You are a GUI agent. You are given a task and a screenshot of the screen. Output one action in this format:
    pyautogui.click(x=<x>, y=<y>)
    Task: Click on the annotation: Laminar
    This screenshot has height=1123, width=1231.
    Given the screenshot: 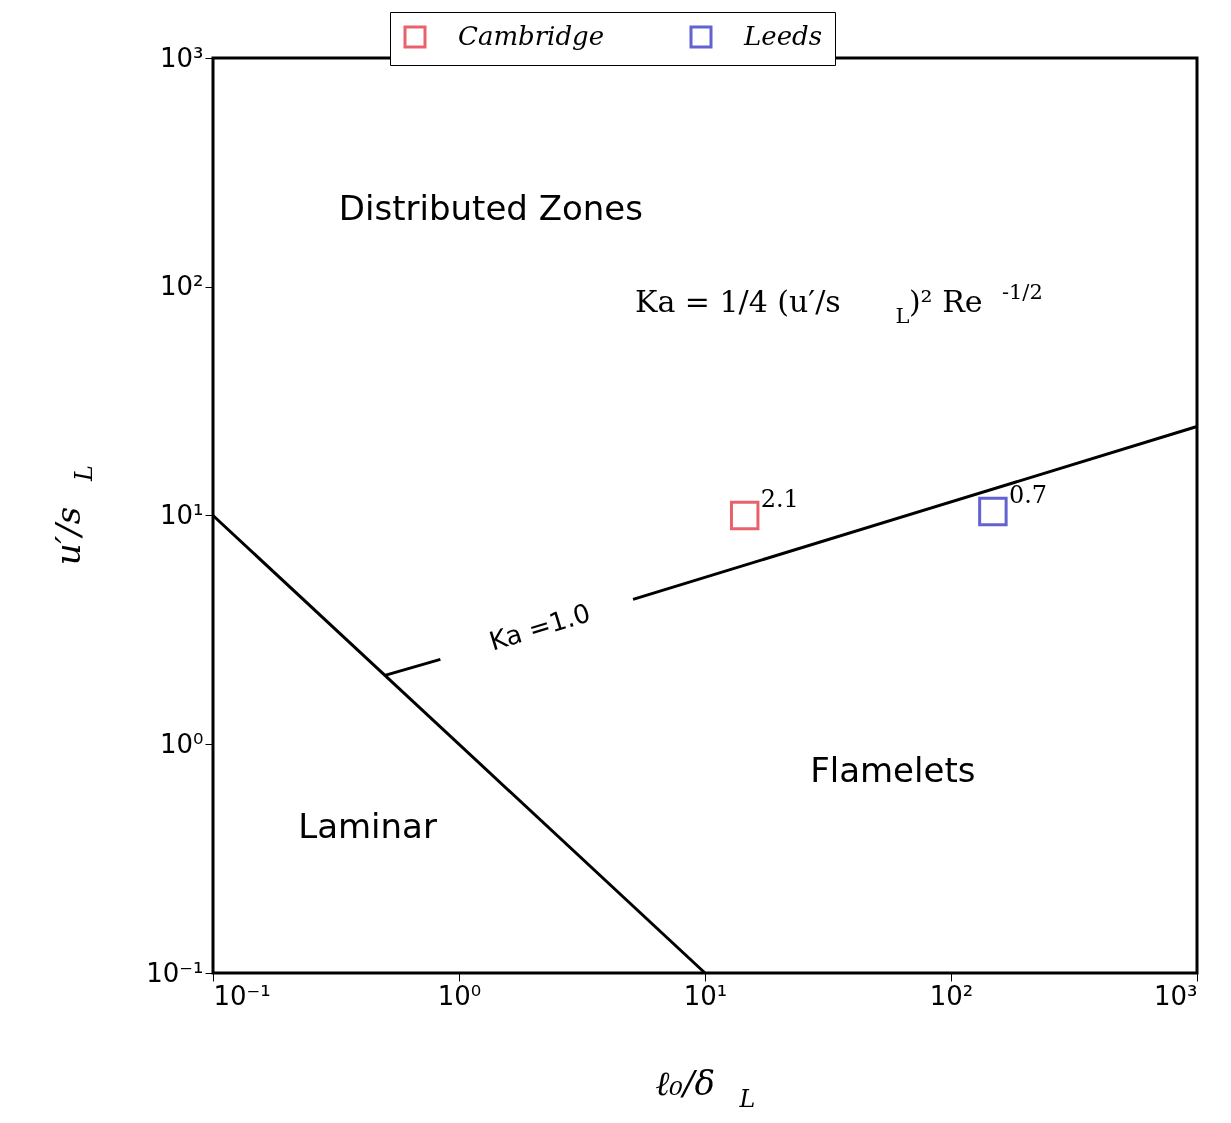 What is the action you would take?
    pyautogui.click(x=367, y=826)
    